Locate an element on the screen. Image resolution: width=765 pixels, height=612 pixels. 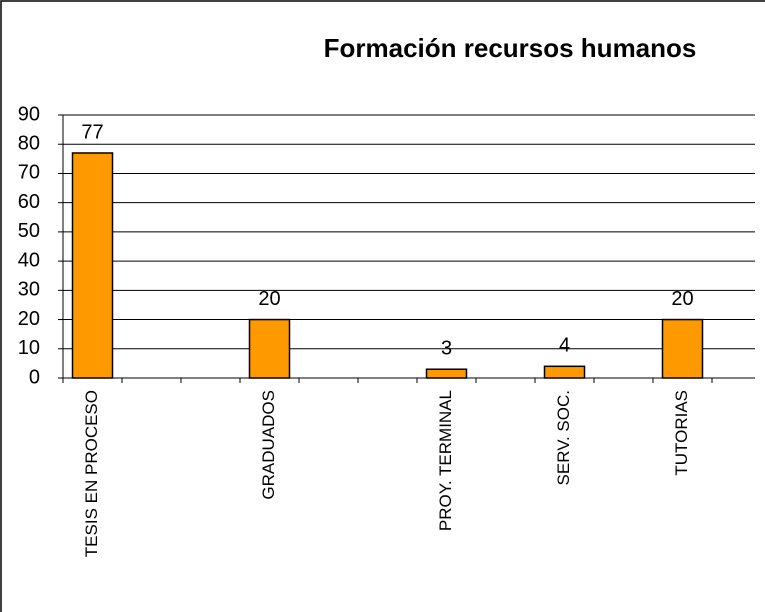
y-tick-label: 30 is located at coordinates (29, 290).